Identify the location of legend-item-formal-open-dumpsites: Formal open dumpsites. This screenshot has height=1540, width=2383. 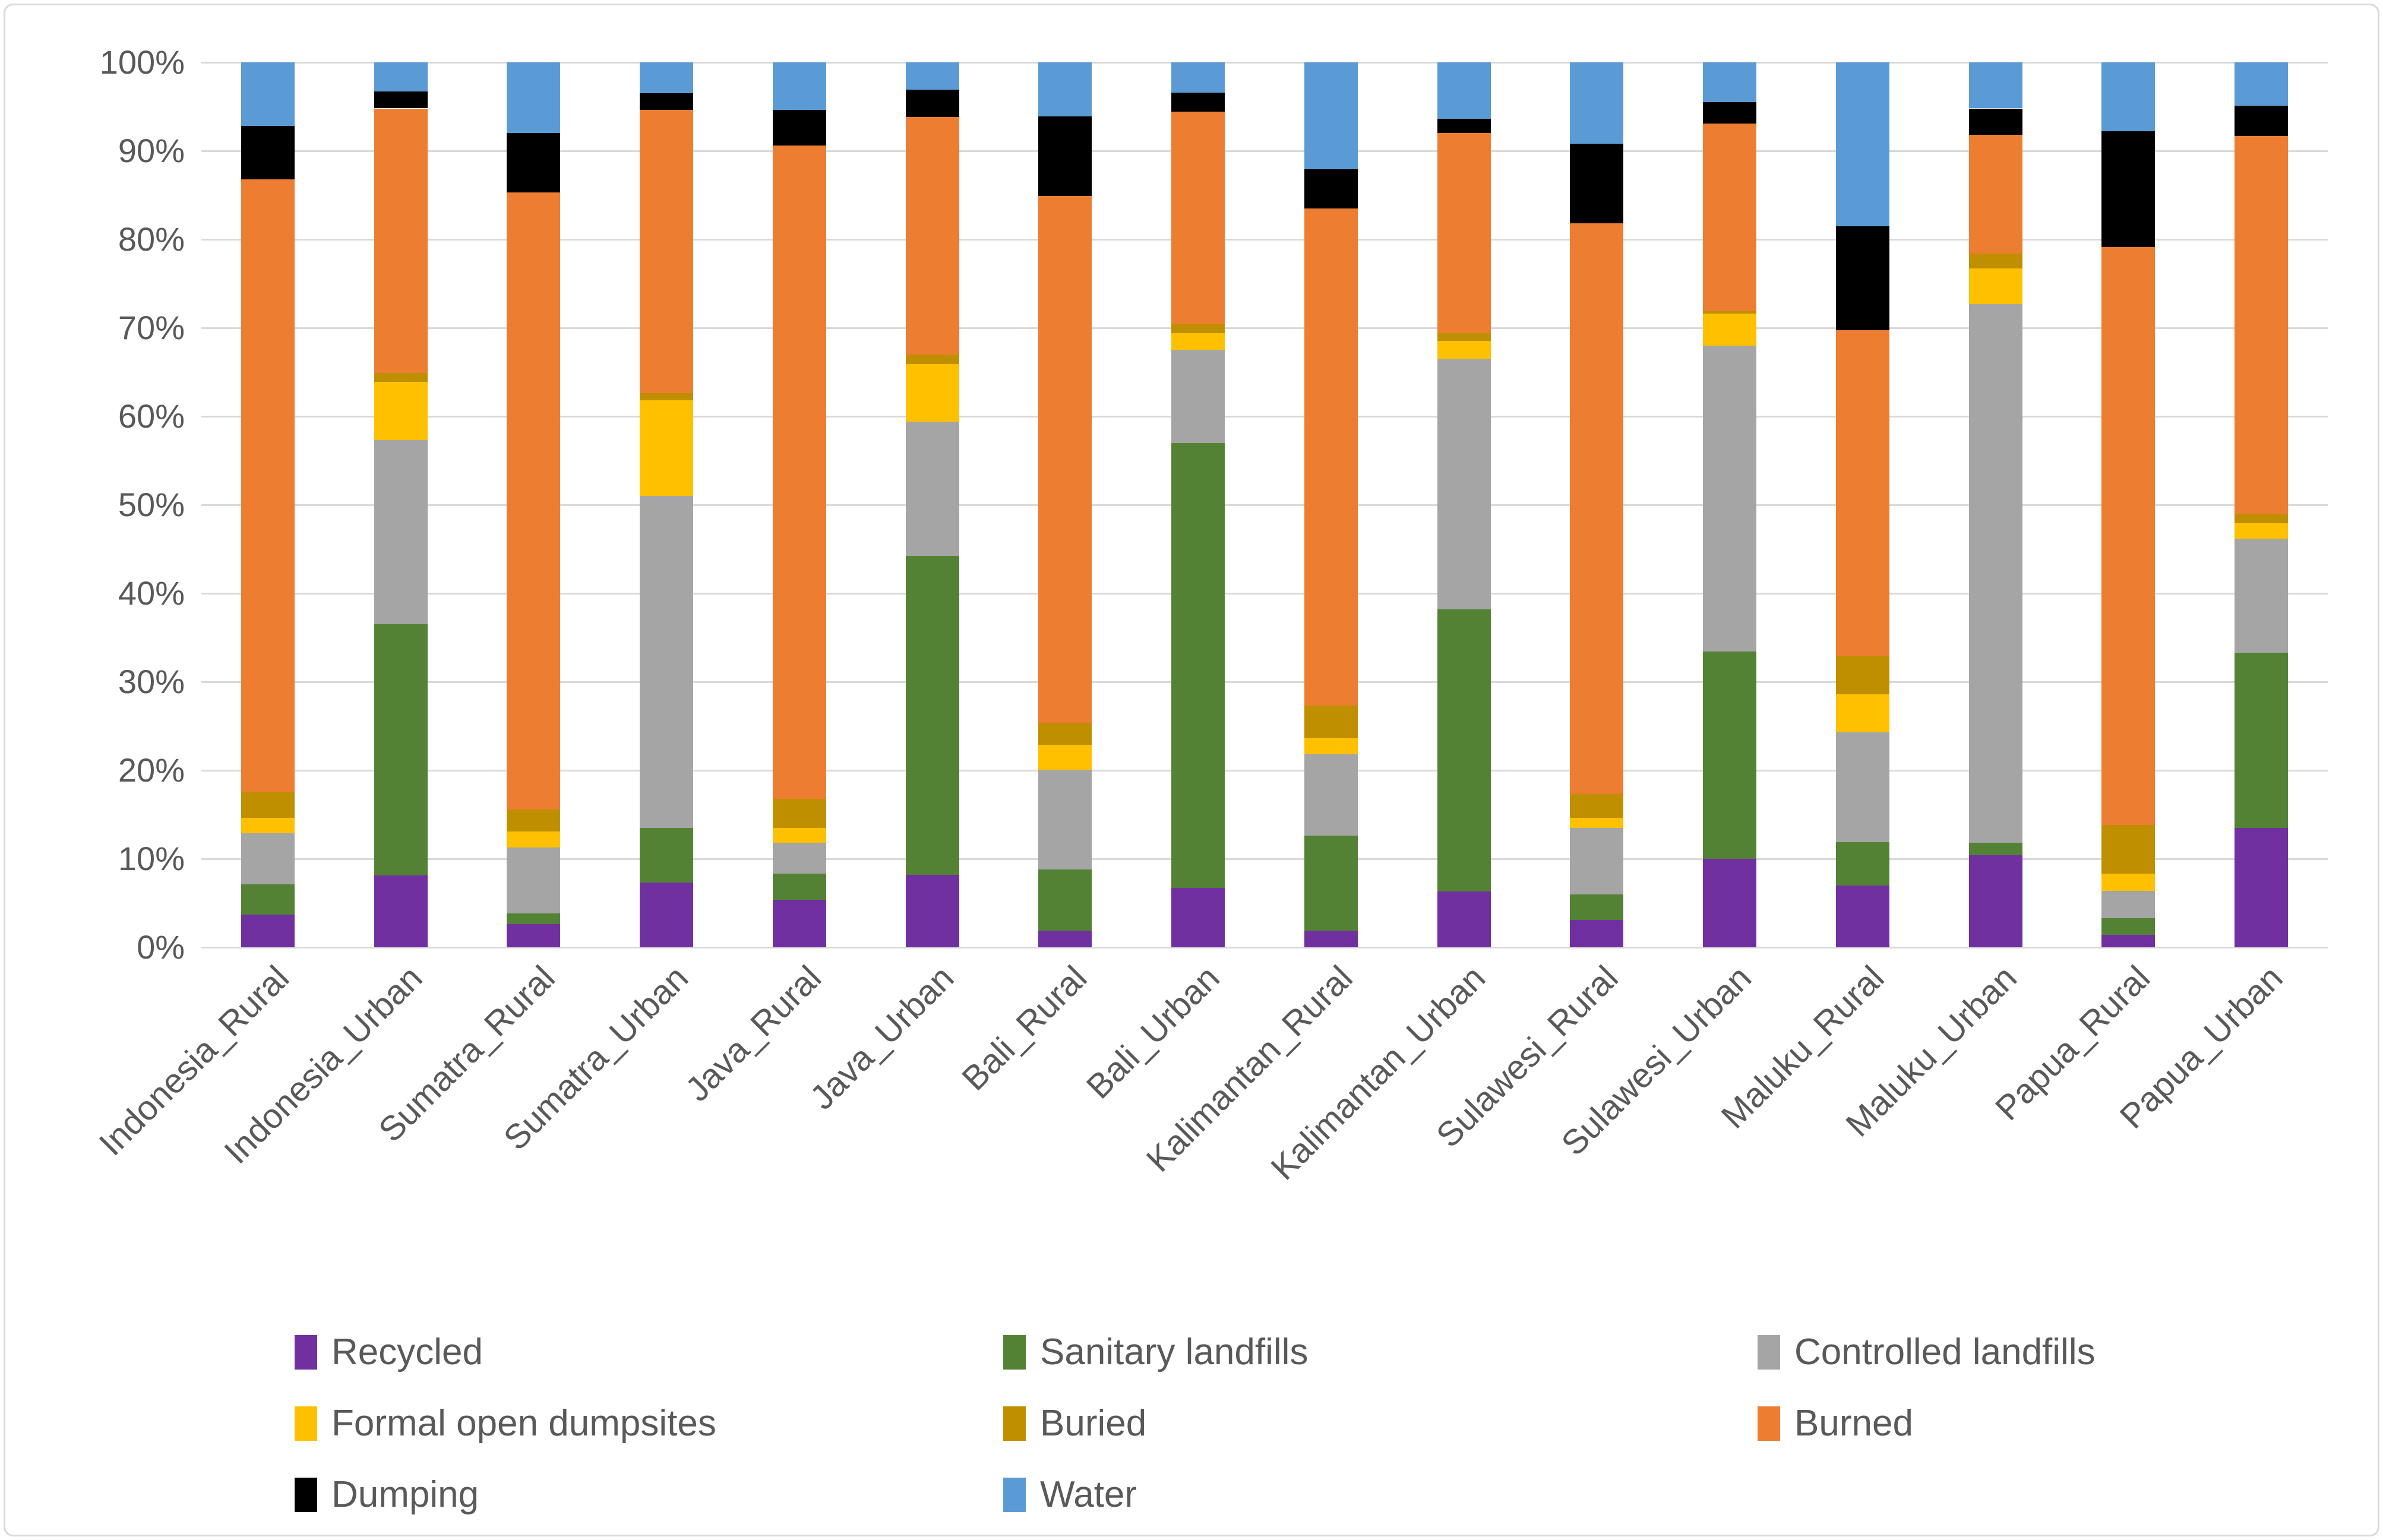
(505, 1423).